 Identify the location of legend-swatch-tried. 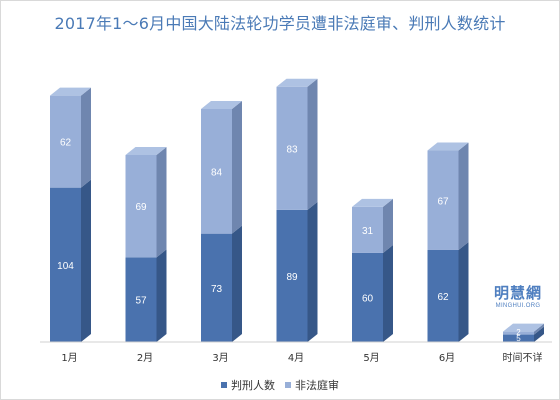
(288, 385).